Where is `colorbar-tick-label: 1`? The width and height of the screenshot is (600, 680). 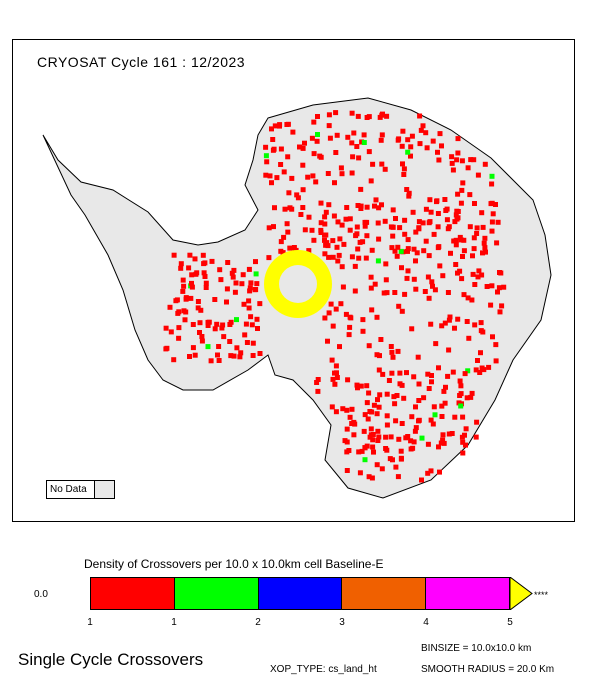 colorbar-tick-label: 1 is located at coordinates (90, 622).